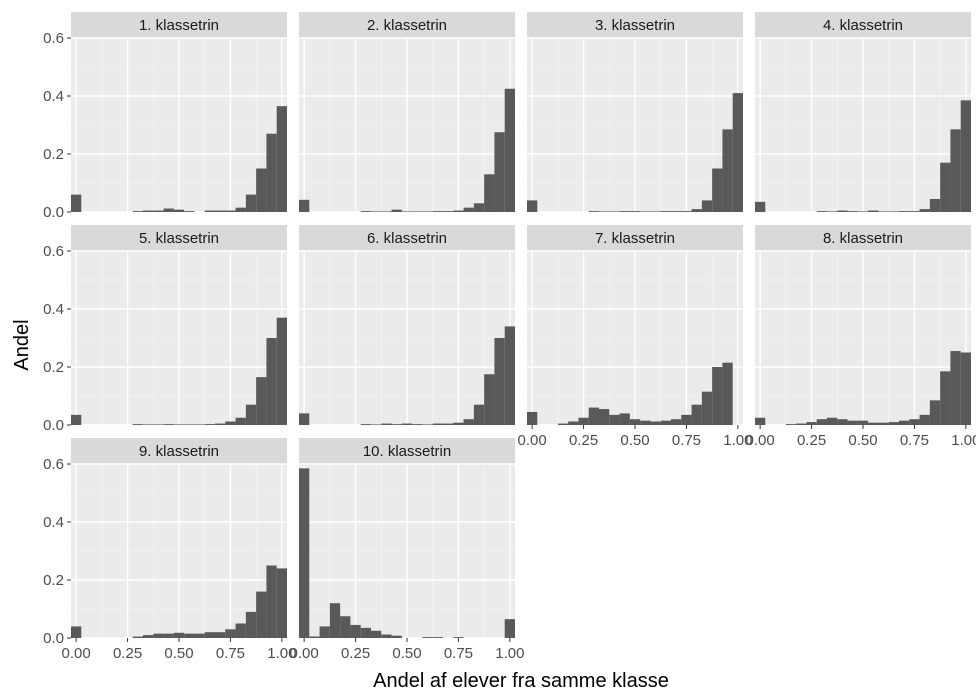  Describe the element at coordinates (635, 25) in the screenshot. I see `facet-strip-label: 3. klassetrin` at that location.